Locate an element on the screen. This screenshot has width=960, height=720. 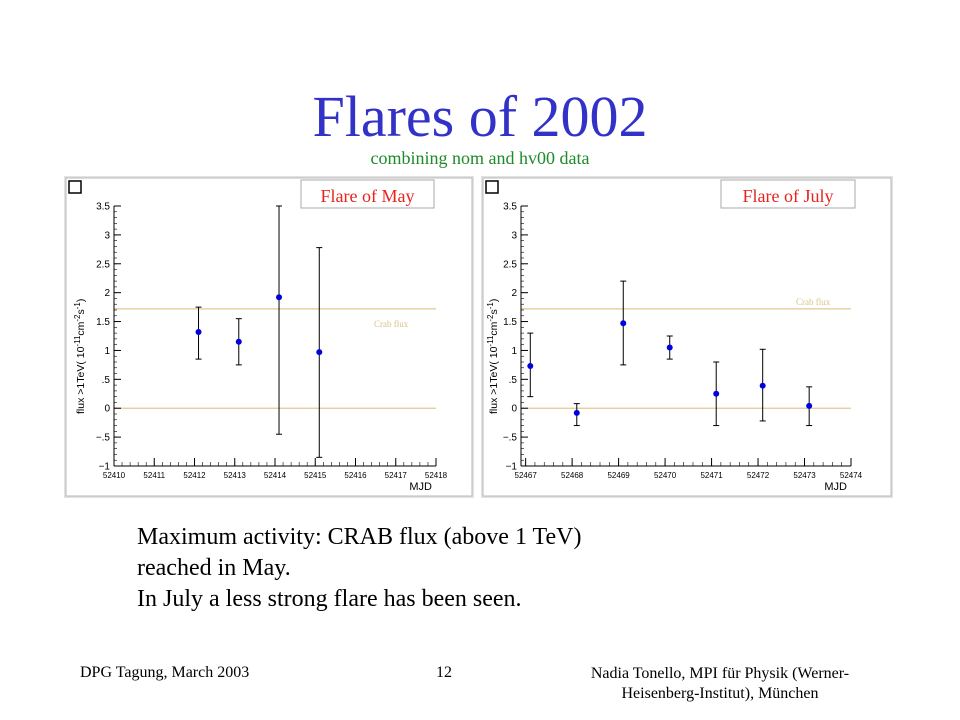
x-tick-label: 52467 is located at coordinates (526, 475).